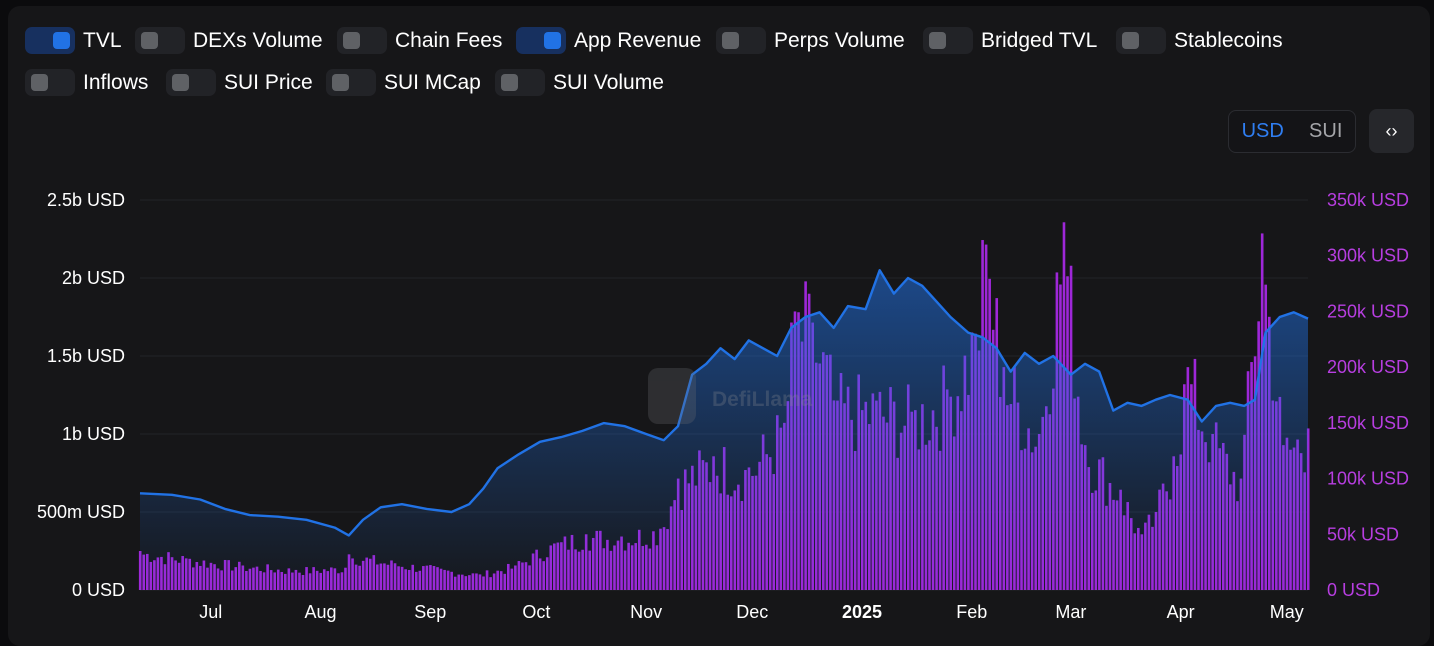 The image size is (1434, 646). I want to click on toggle-label: Inflows, so click(116, 82).